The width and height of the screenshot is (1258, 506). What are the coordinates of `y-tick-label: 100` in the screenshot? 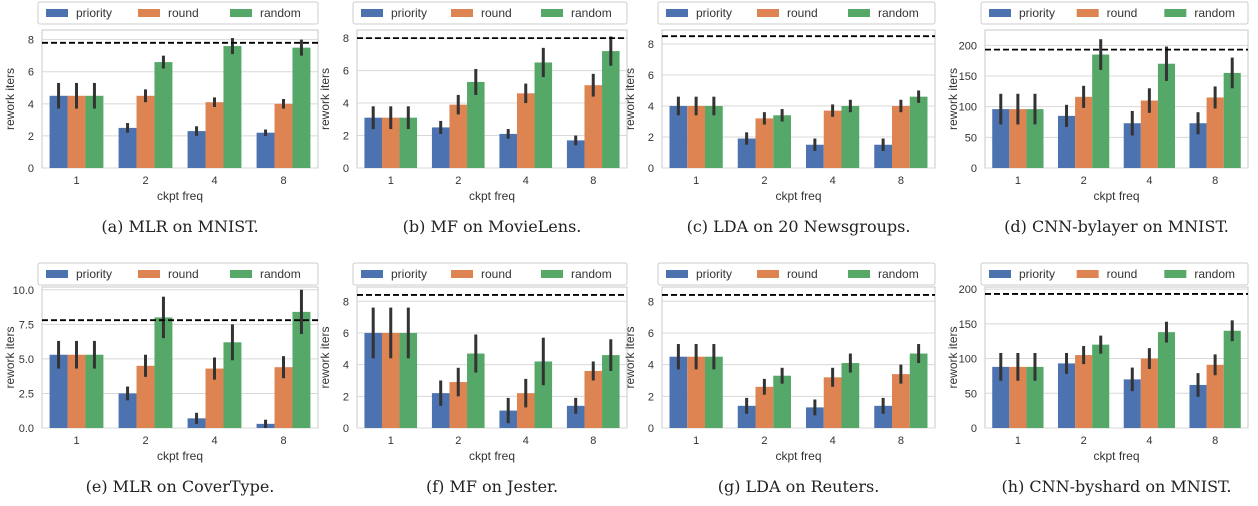 It's located at (968, 360).